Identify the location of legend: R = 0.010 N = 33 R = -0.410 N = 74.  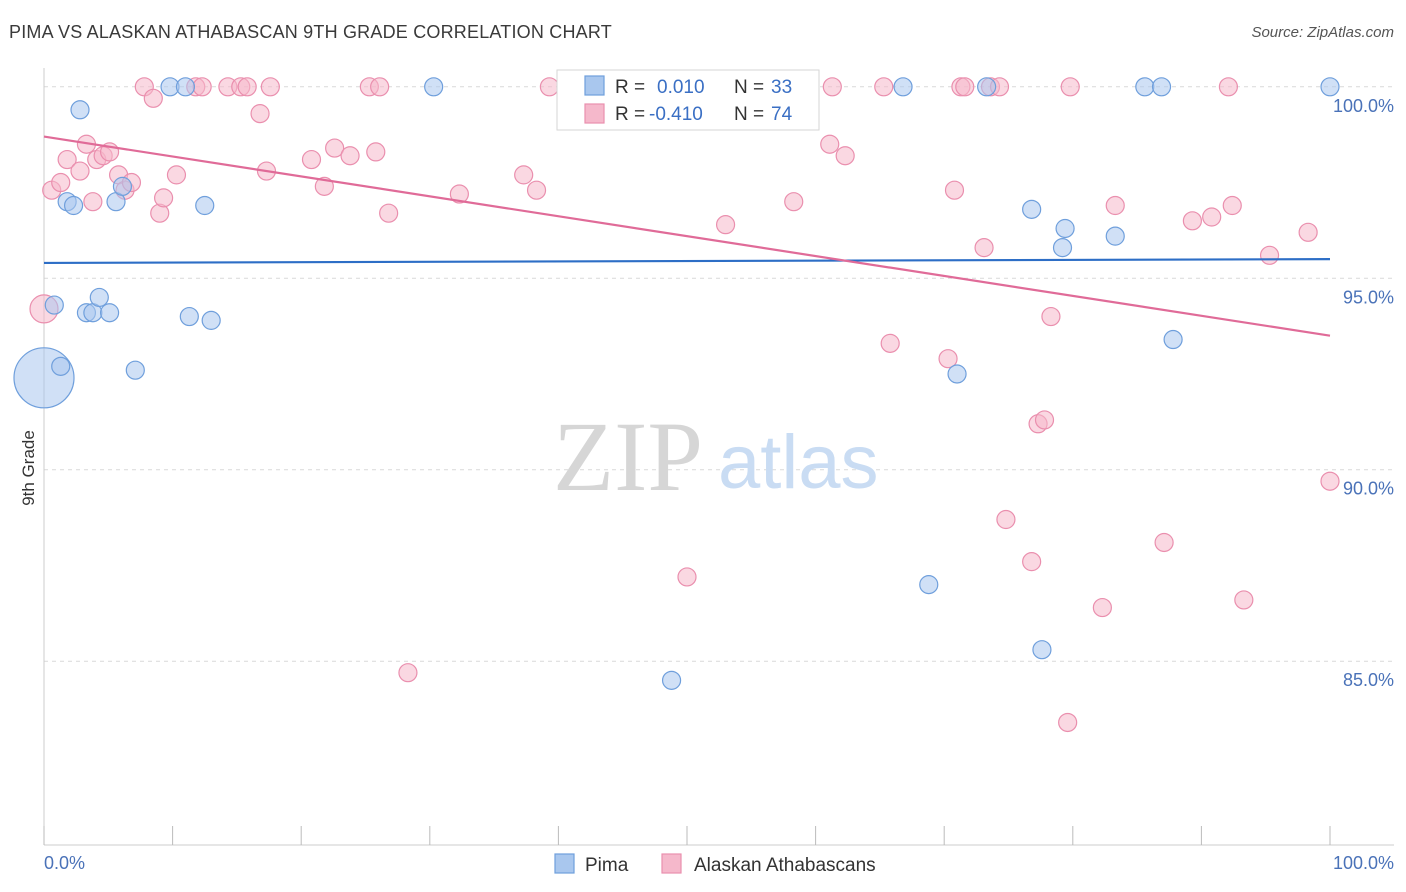
(688, 100).